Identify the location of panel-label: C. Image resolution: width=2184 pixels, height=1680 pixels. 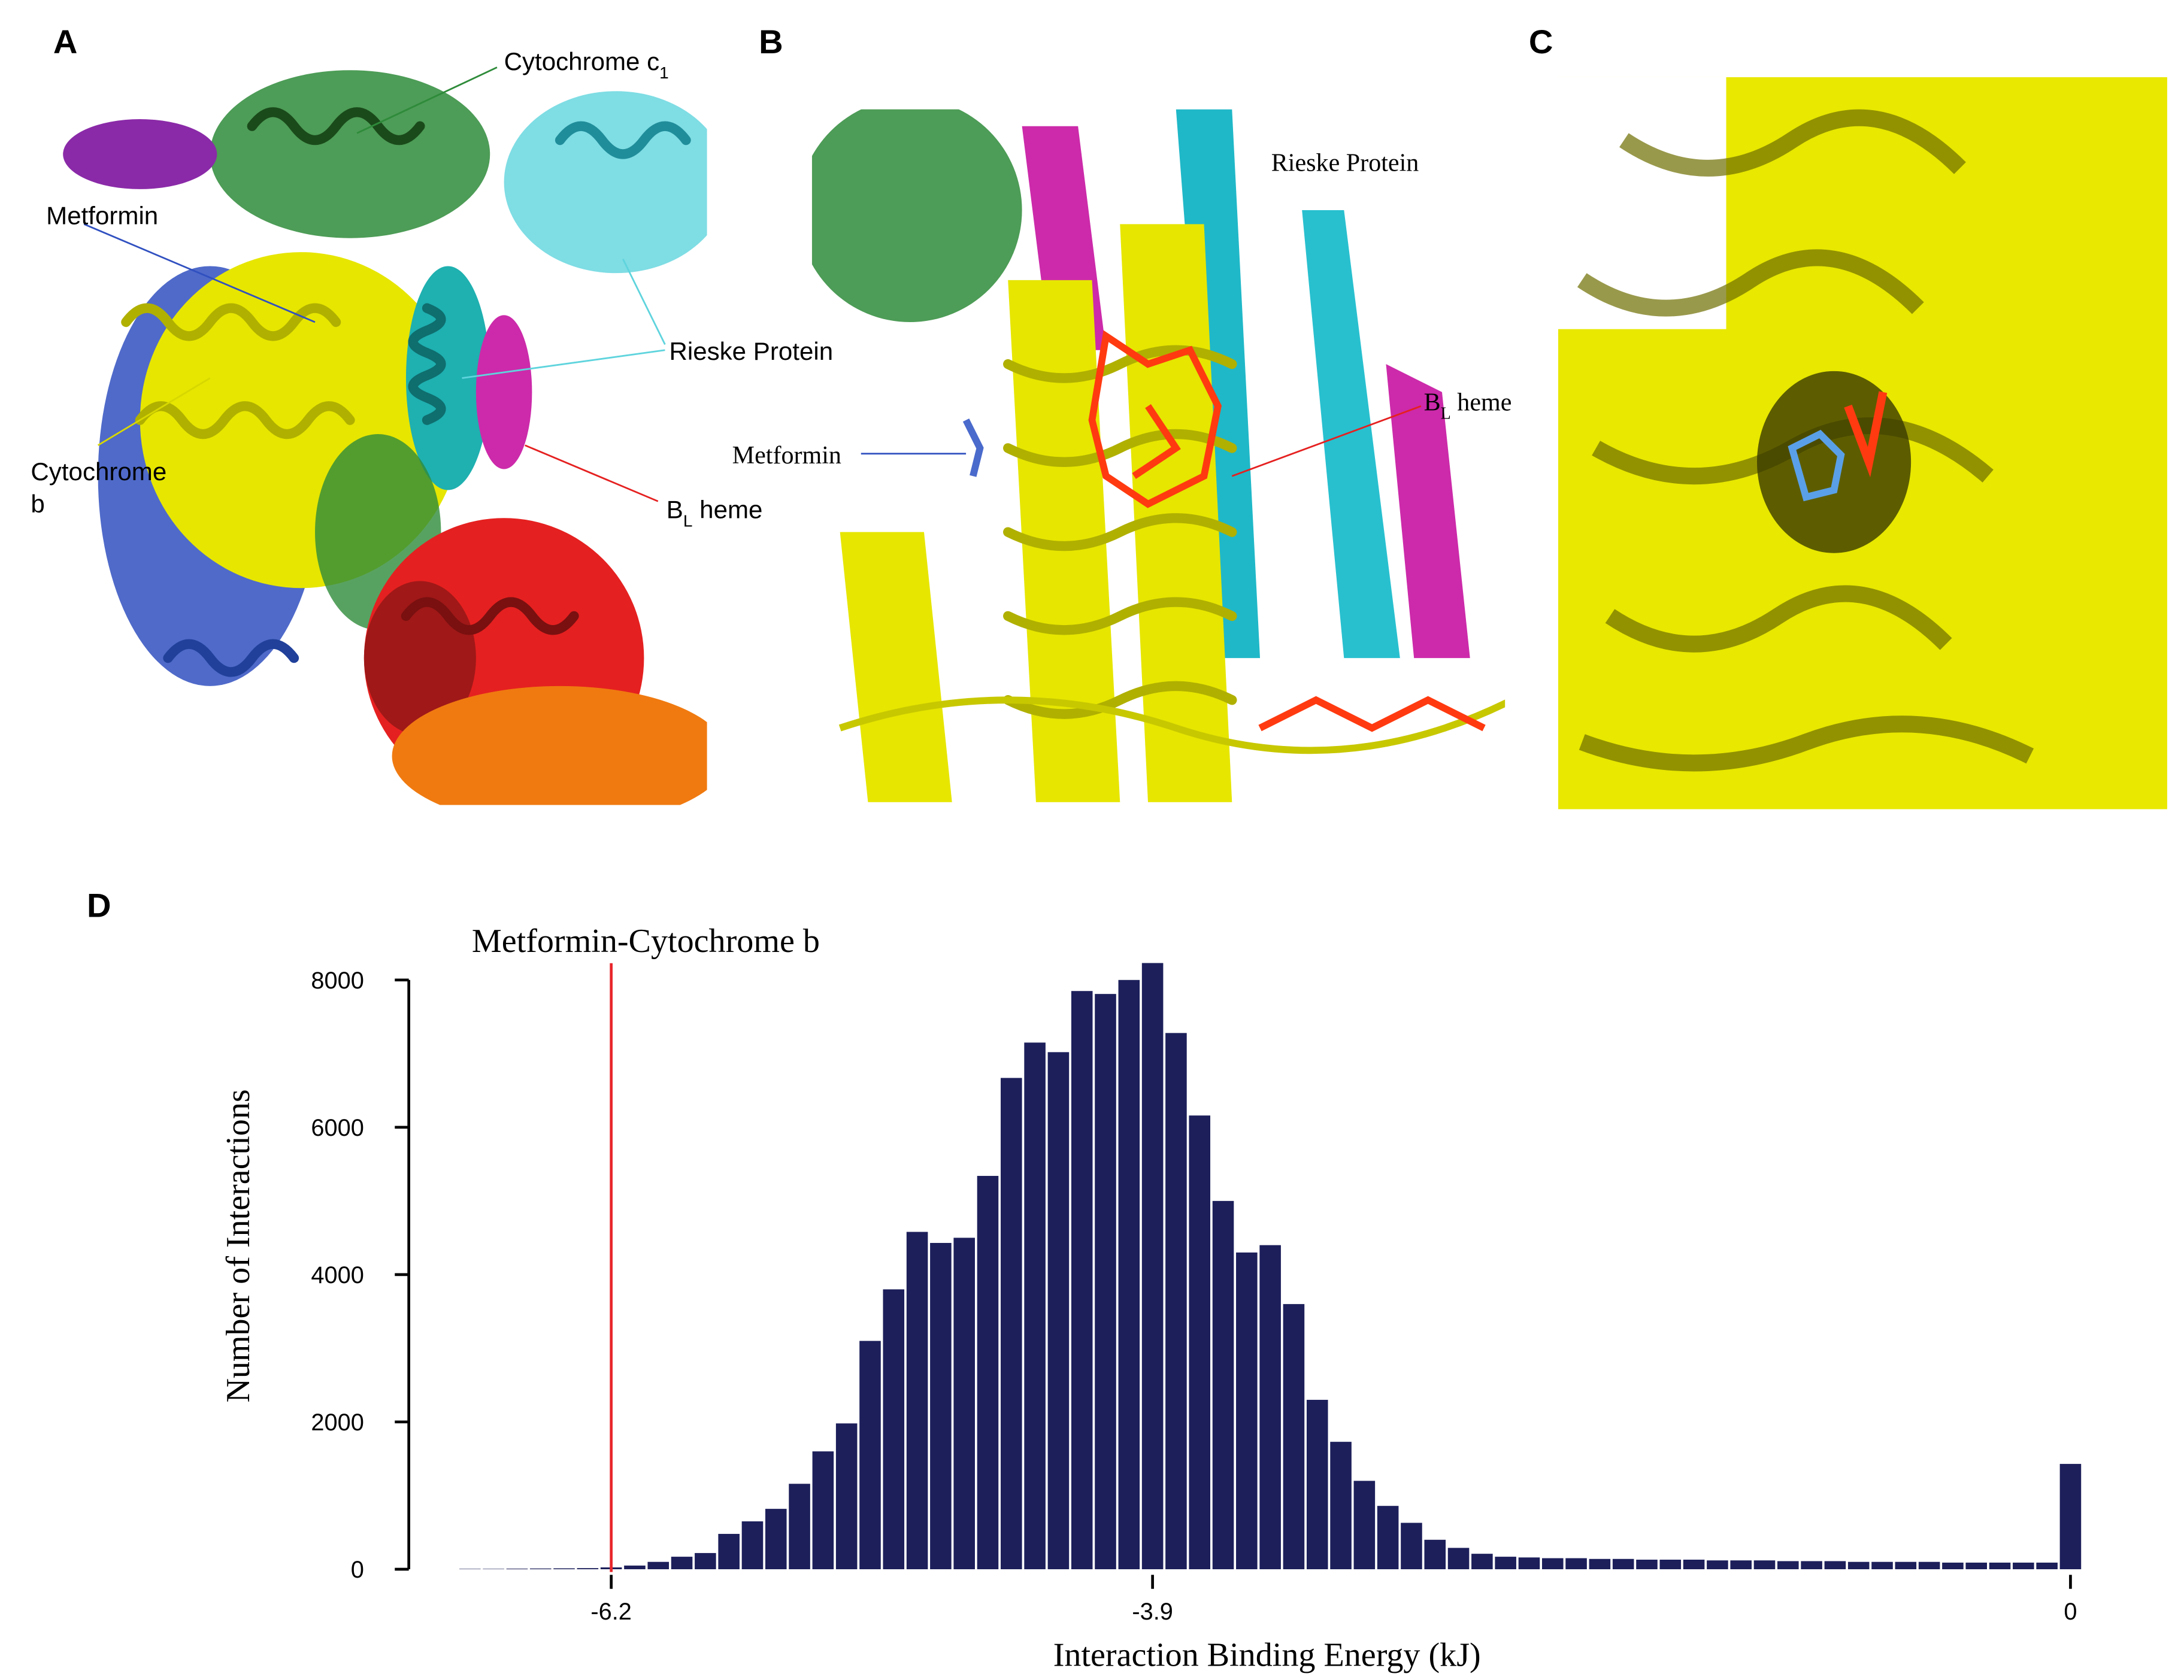
(1541, 42).